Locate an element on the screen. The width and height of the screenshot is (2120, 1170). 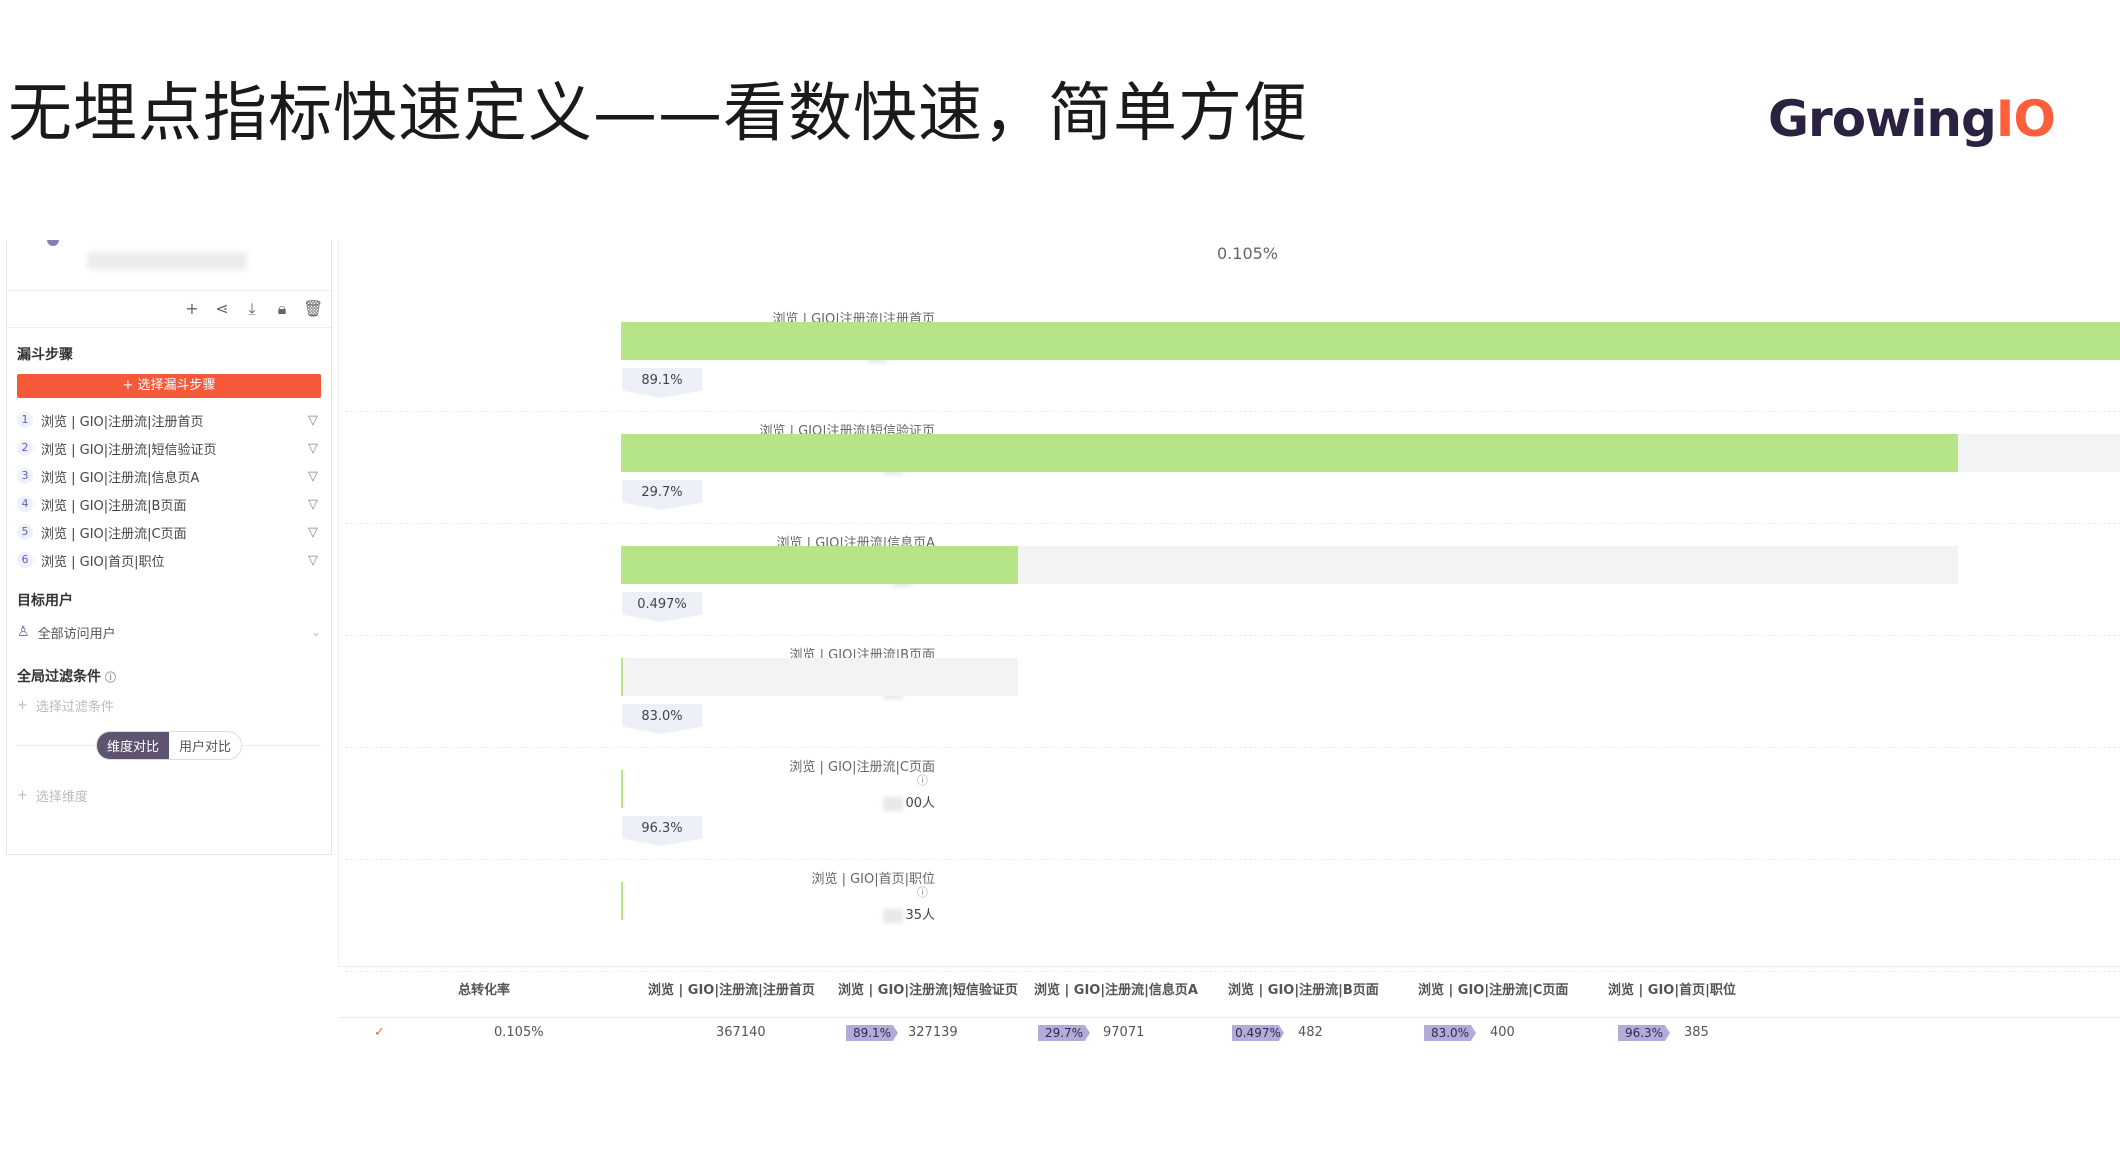
funnel-step-row: 浏览 | GIO|注册流|信息页Aⓘ1人0.497% is located at coordinates (1229, 580).